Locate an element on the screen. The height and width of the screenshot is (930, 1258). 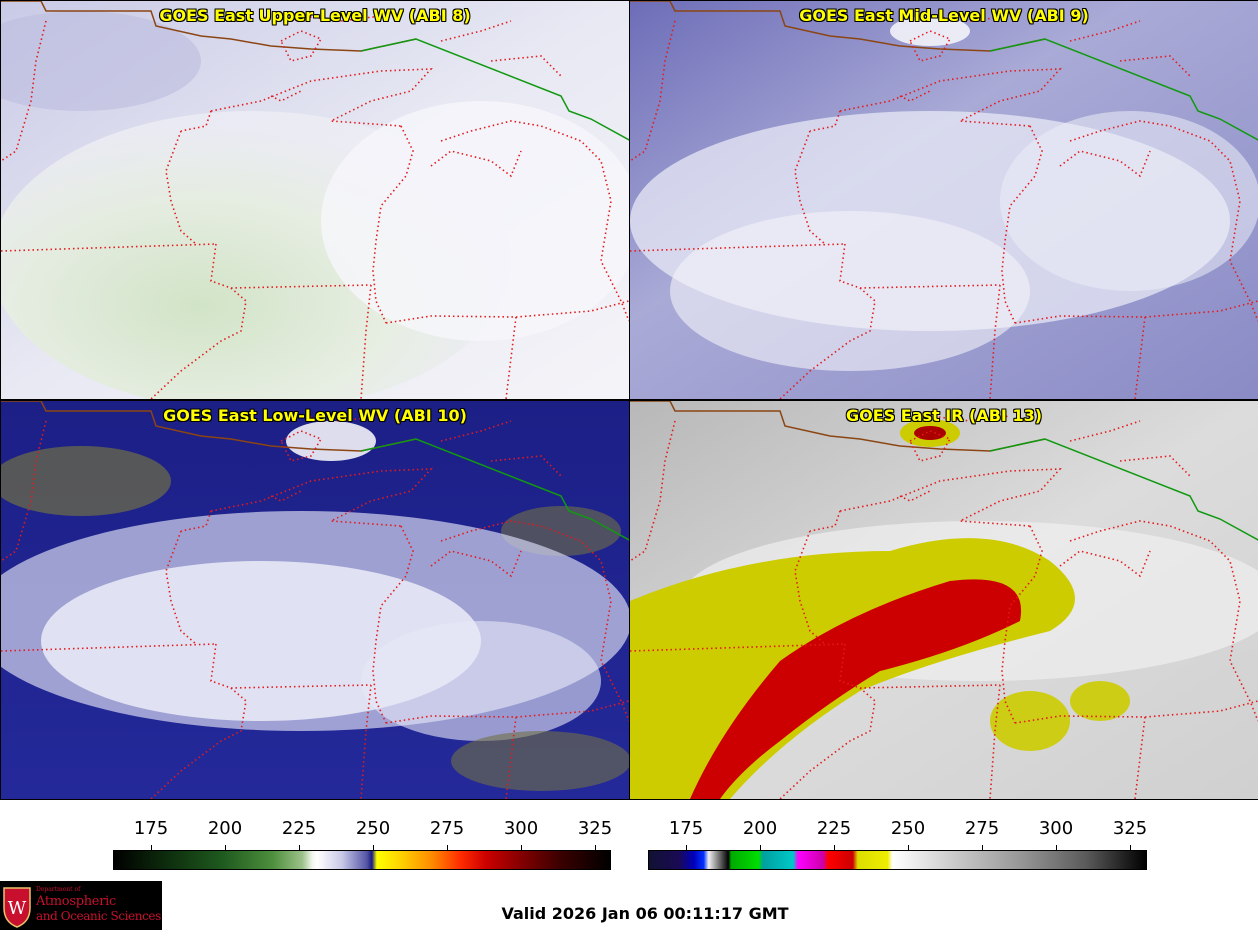
panel-title: GOES East IR (ABI 13) is located at coordinates (944, 415).